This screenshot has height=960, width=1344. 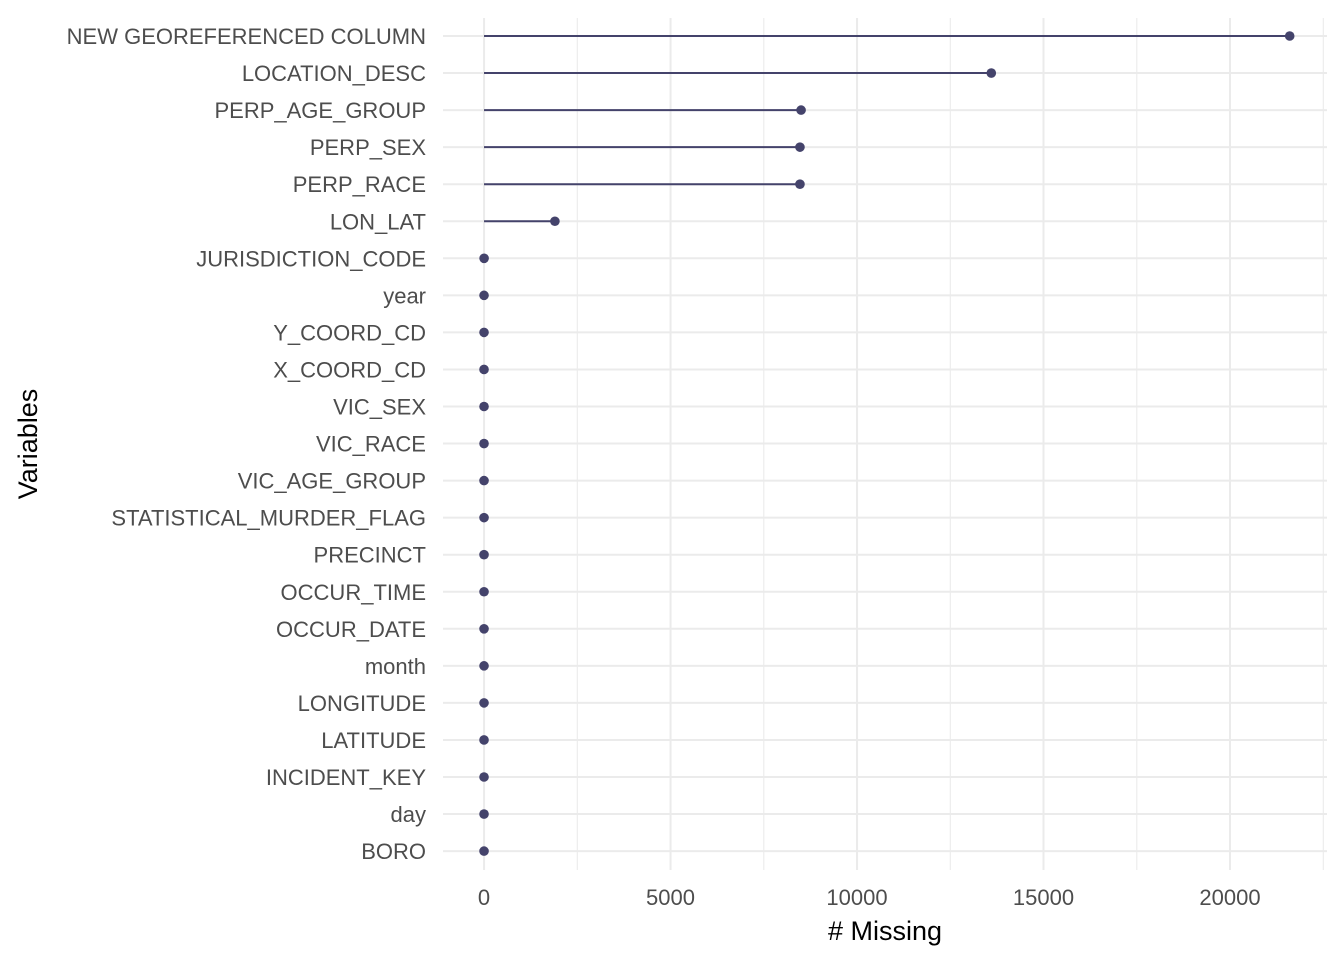 I want to click on x-tick-label: 20000, so click(x=1229, y=897).